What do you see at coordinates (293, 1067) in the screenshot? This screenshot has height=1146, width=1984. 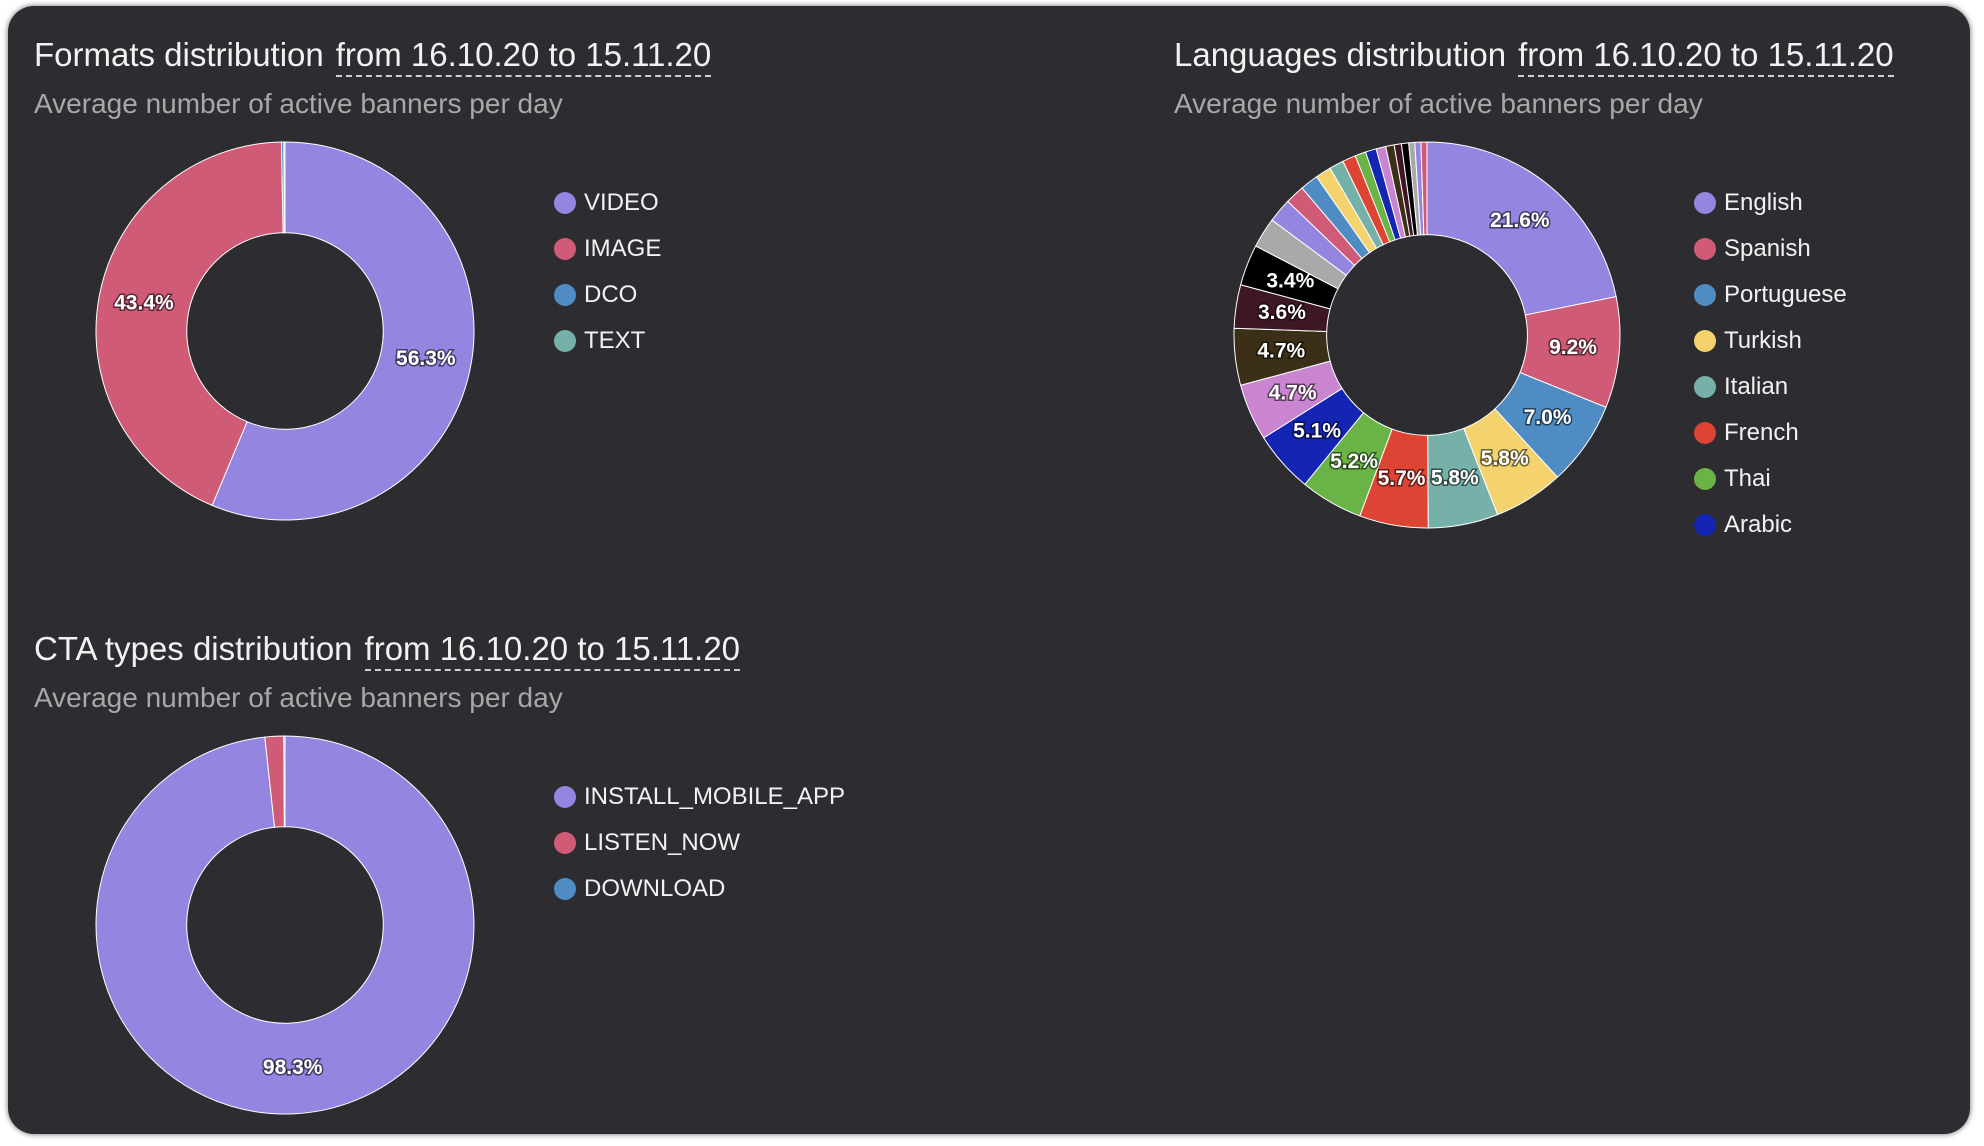 I see `slice-value-label: 98.3%` at bounding box center [293, 1067].